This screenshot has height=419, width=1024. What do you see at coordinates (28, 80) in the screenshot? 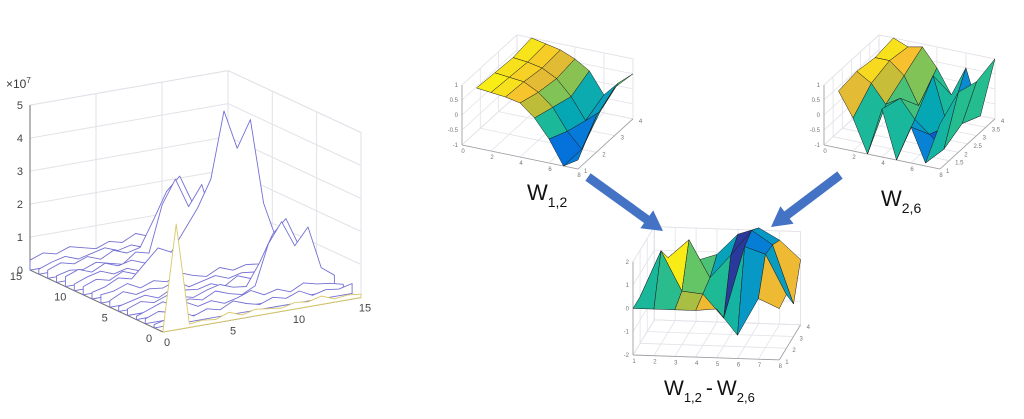
I see `z-scale-exponent: 7` at bounding box center [28, 80].